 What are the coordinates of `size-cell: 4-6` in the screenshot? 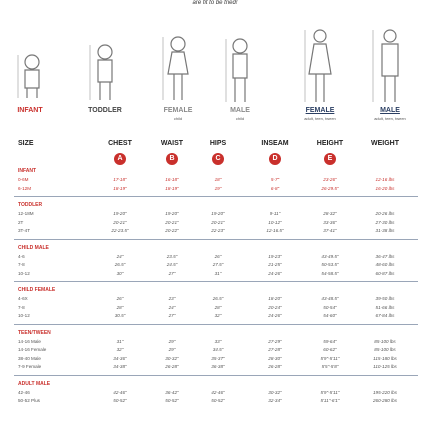 It's located at (21, 256).